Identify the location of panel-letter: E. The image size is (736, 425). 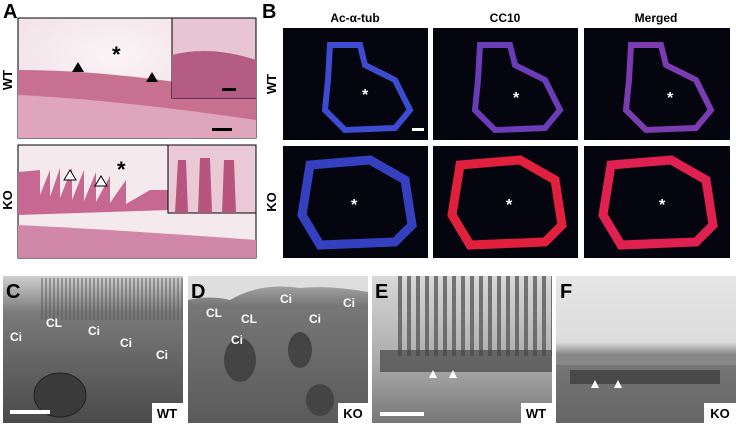
(381, 292).